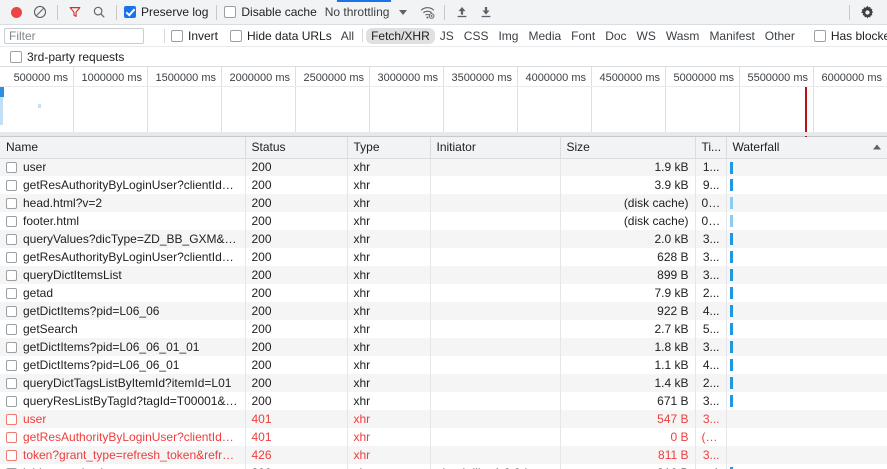 Image resolution: width=887 pixels, height=469 pixels. What do you see at coordinates (486, 12) in the screenshot?
I see `export-har-button` at bounding box center [486, 12].